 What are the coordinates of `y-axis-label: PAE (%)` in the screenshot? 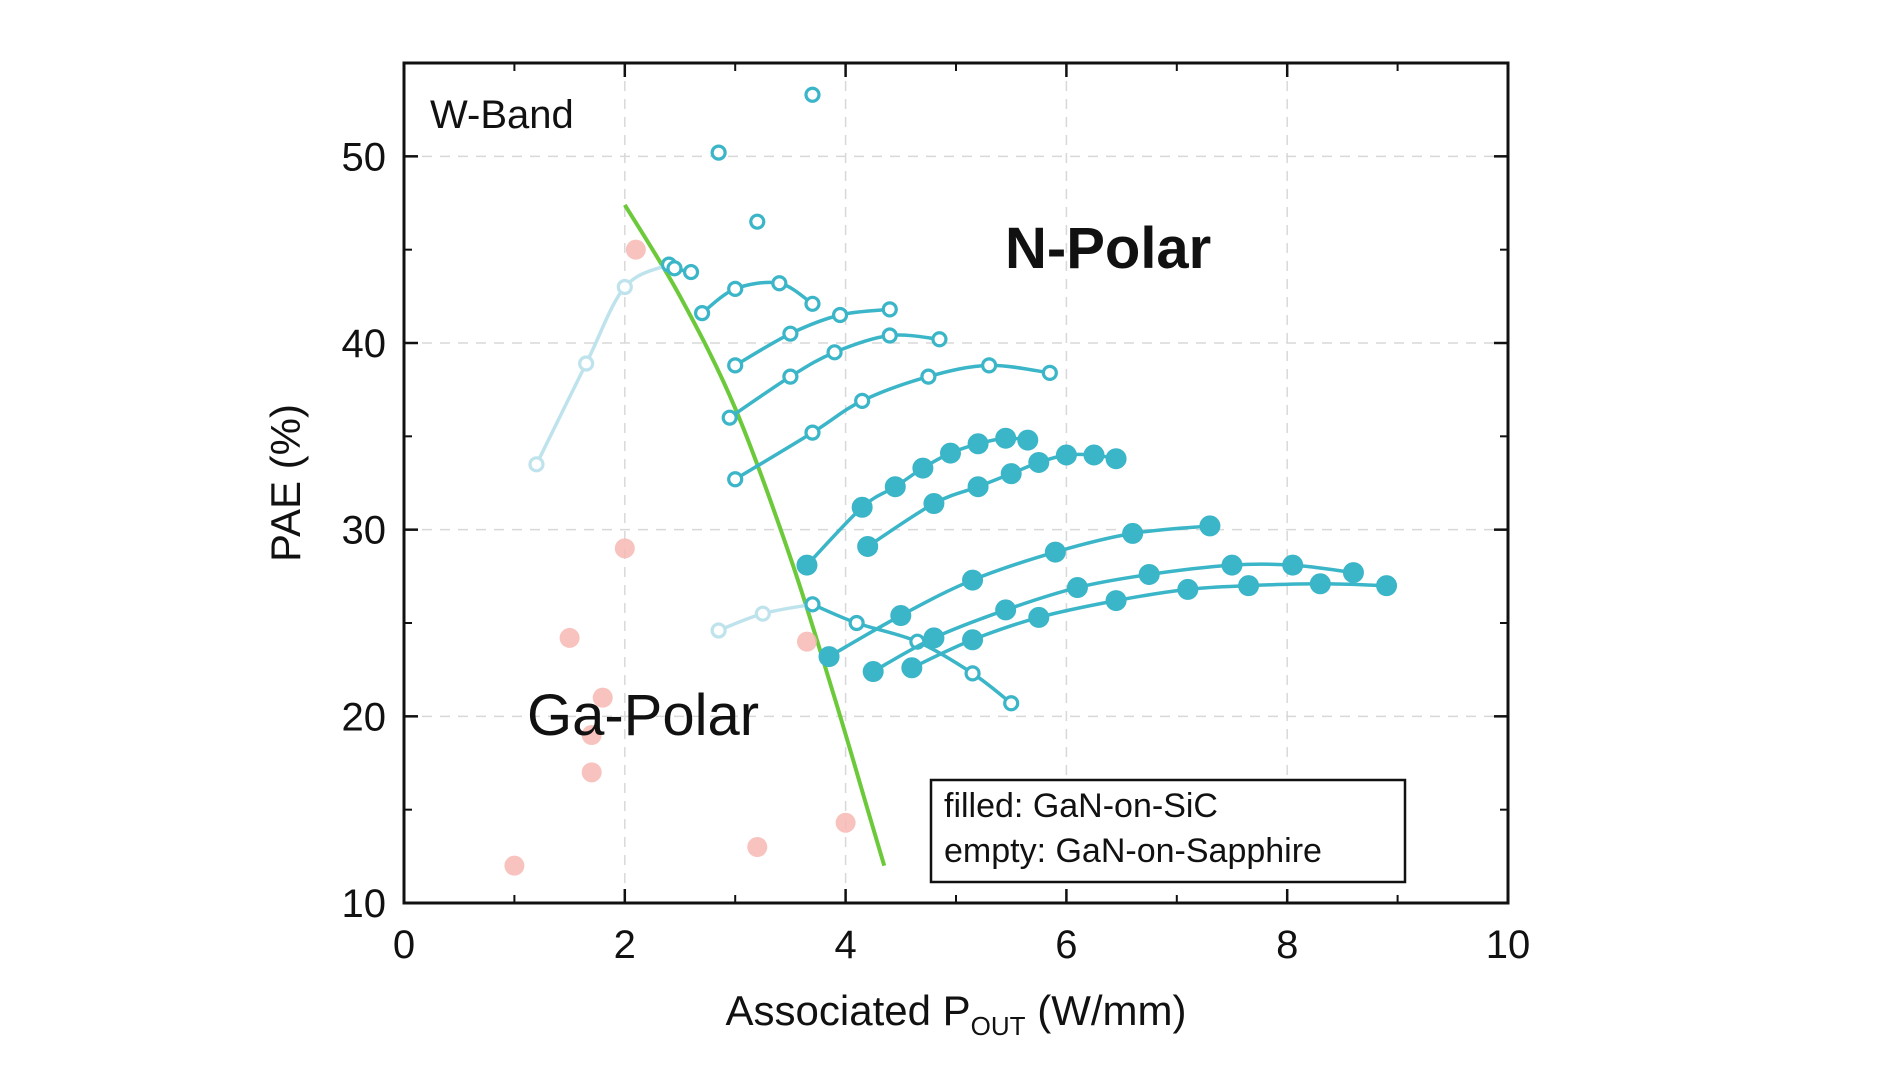 It's located at (285, 483).